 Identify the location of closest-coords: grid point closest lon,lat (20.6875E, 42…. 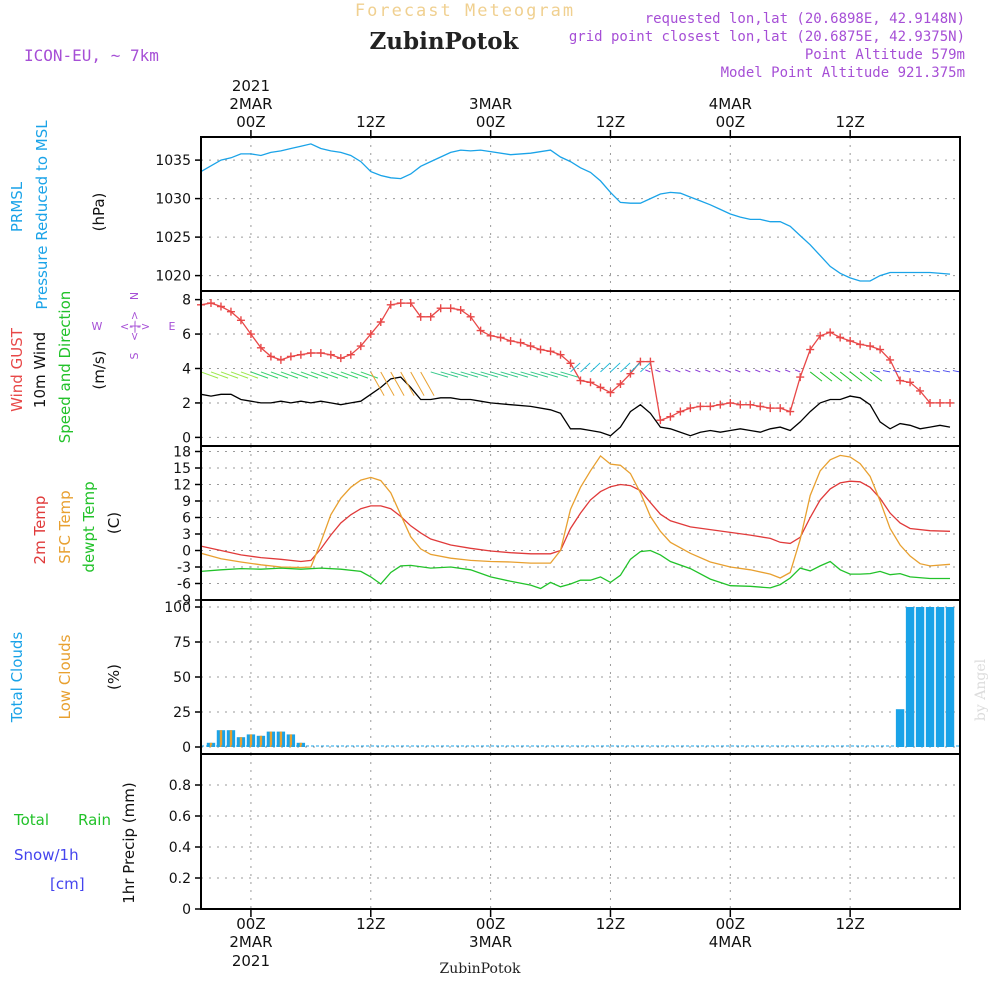
(767, 37).